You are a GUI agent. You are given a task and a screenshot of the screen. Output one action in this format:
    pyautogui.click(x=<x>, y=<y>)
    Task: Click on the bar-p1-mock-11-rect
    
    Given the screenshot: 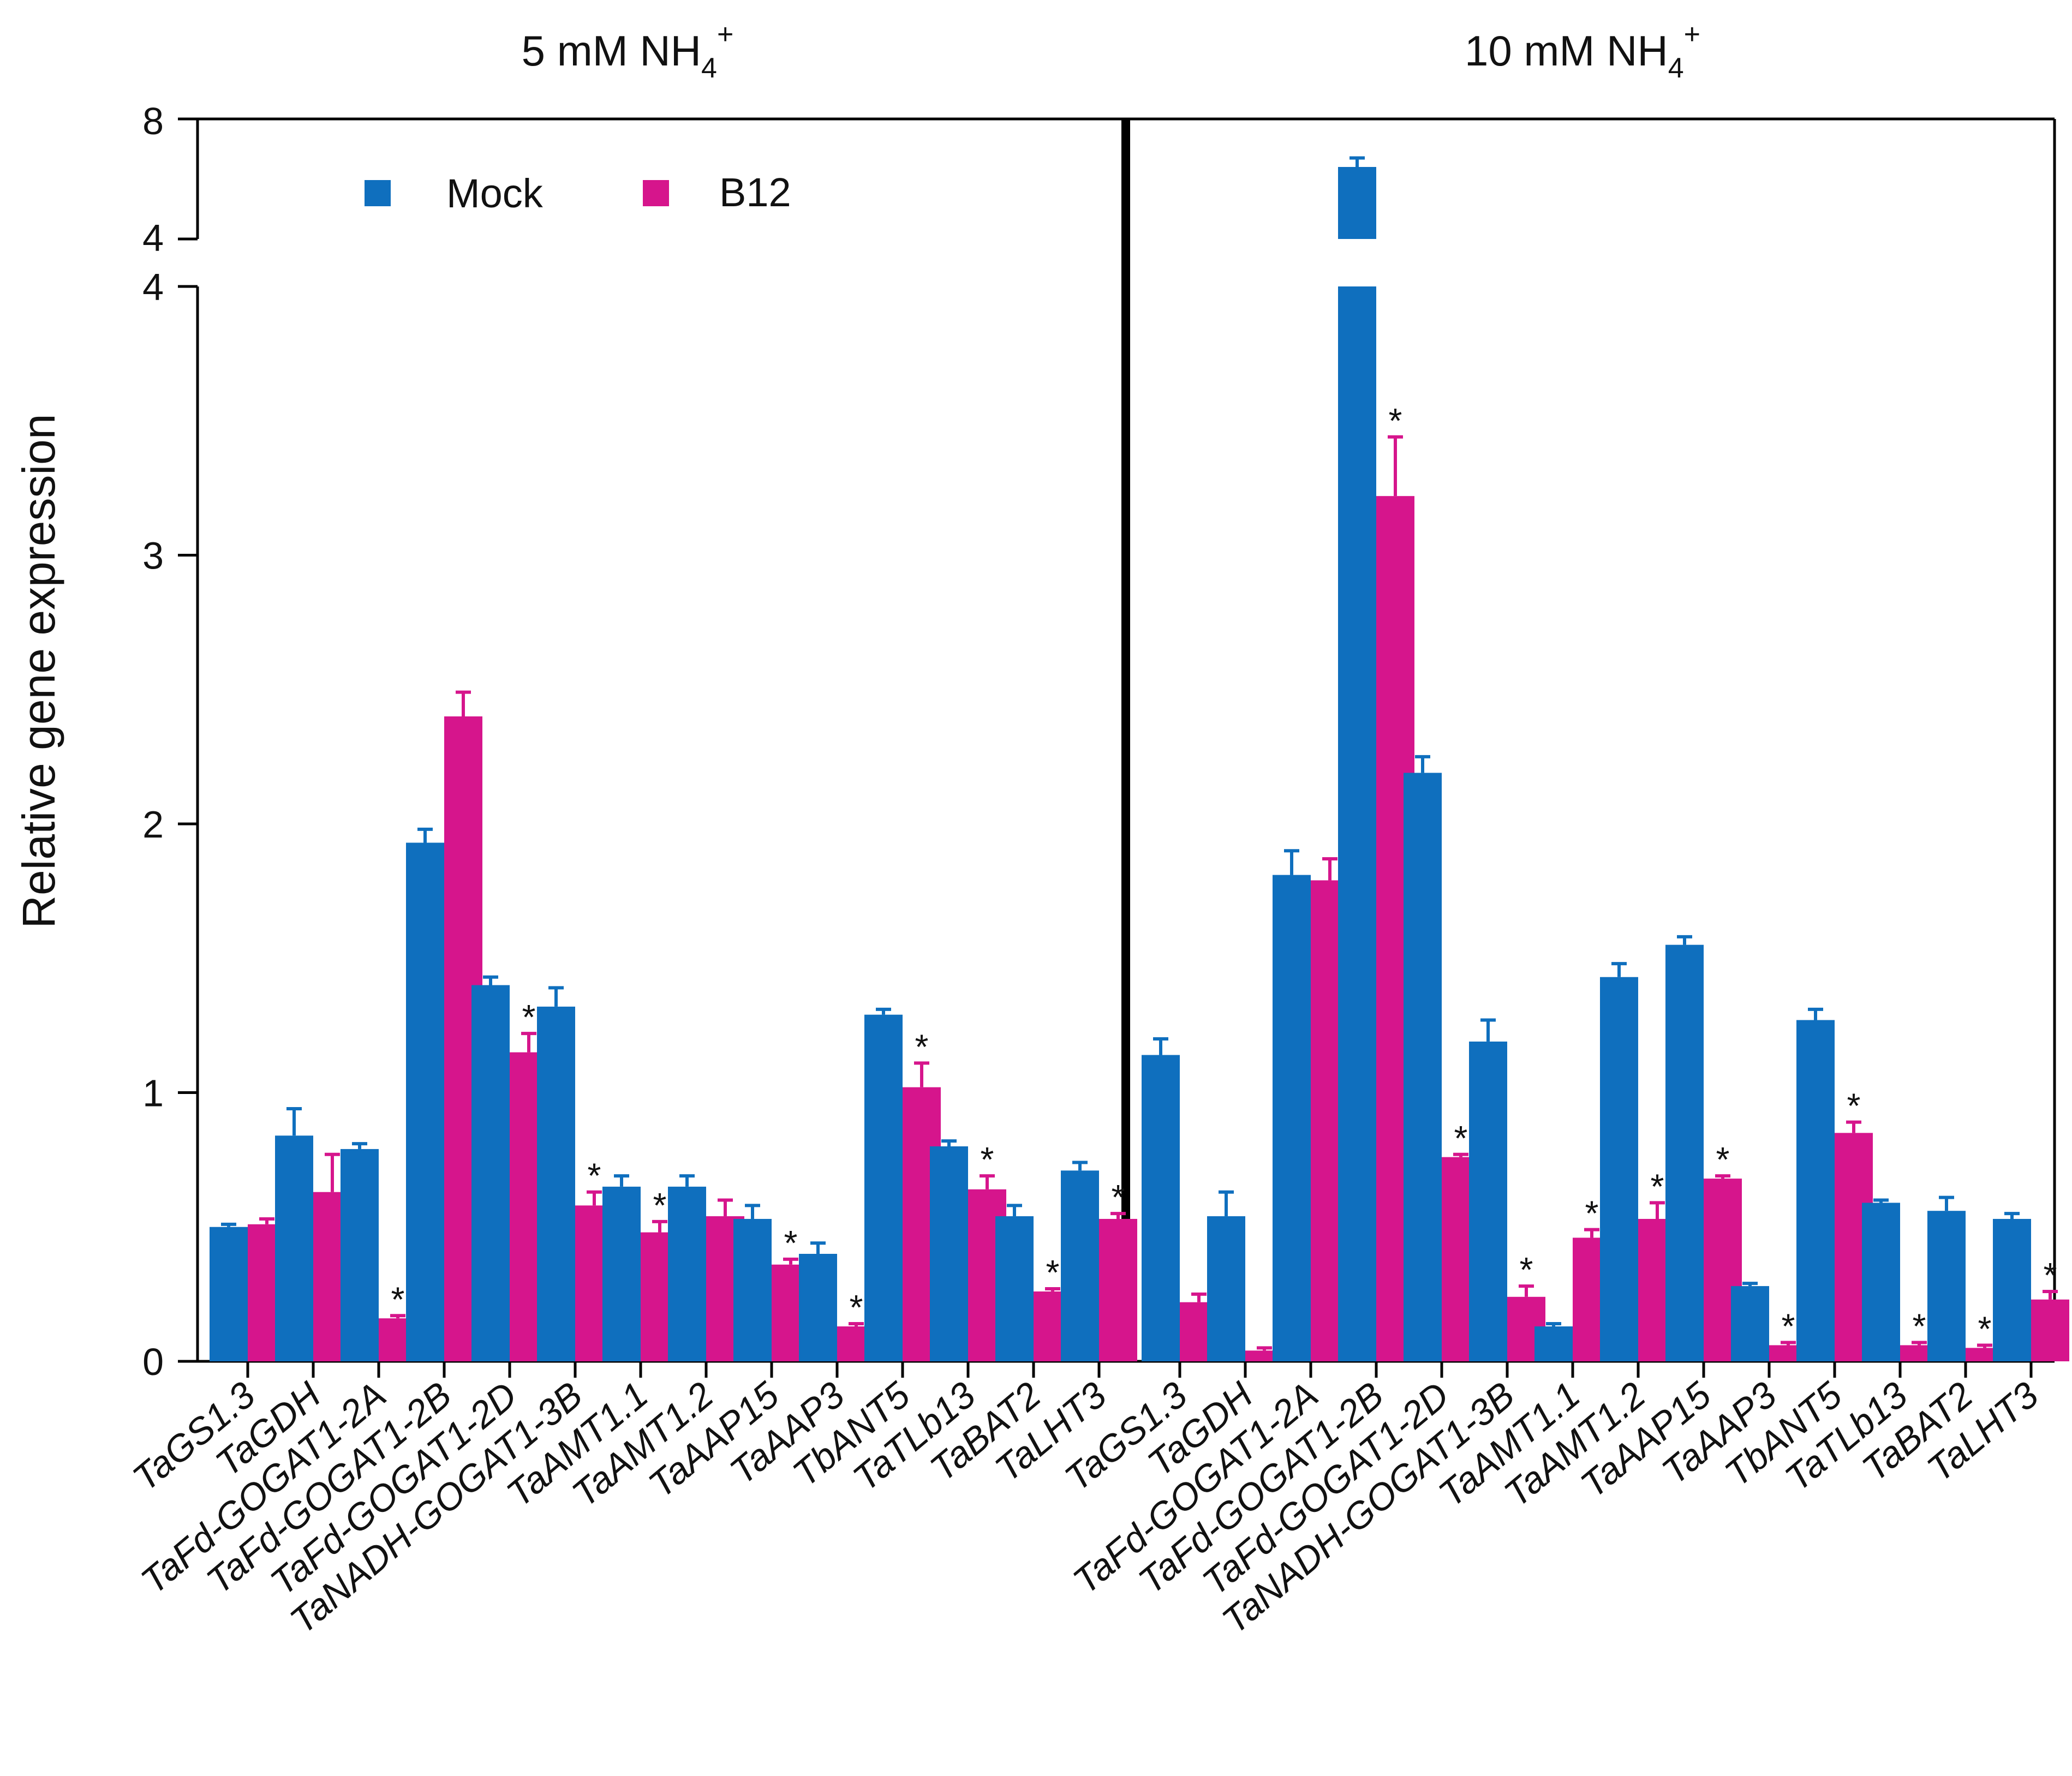 What is the action you would take?
    pyautogui.click(x=1881, y=1282)
    